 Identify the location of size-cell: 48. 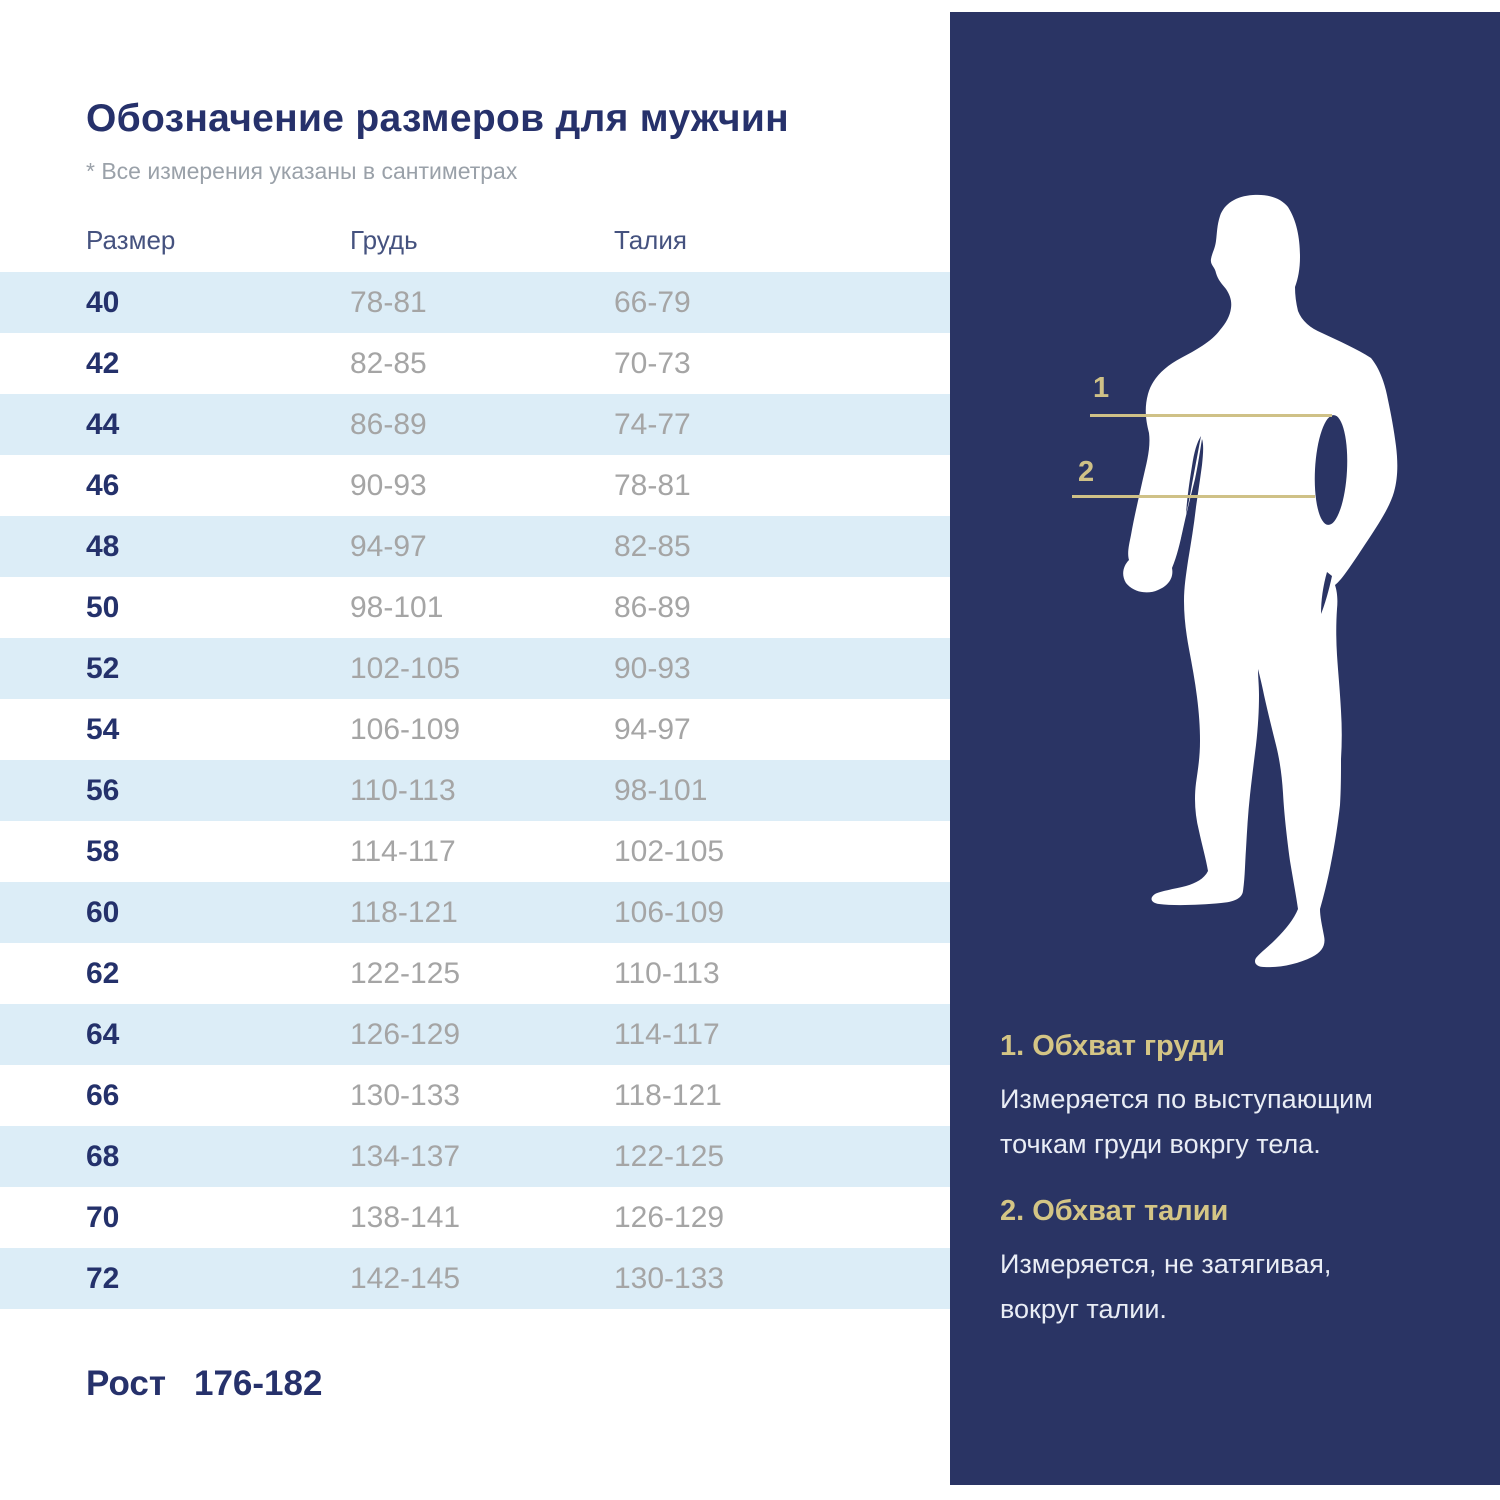
(103, 546).